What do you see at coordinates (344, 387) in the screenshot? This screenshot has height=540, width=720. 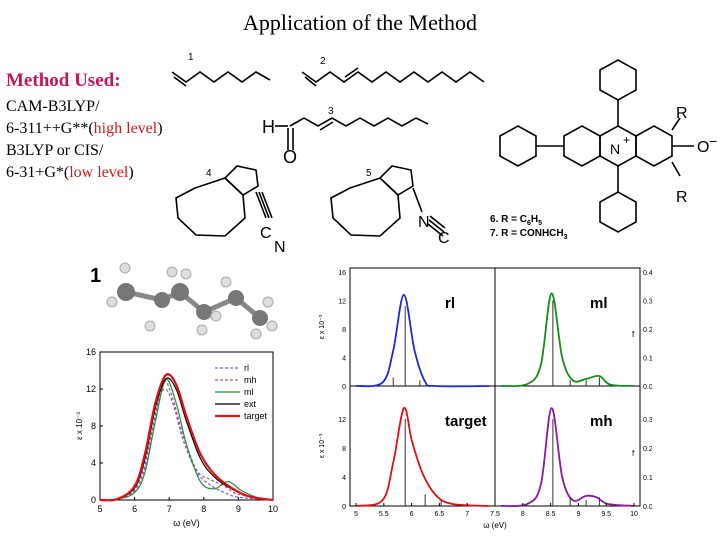 I see `y-tick-label-top: 0` at bounding box center [344, 387].